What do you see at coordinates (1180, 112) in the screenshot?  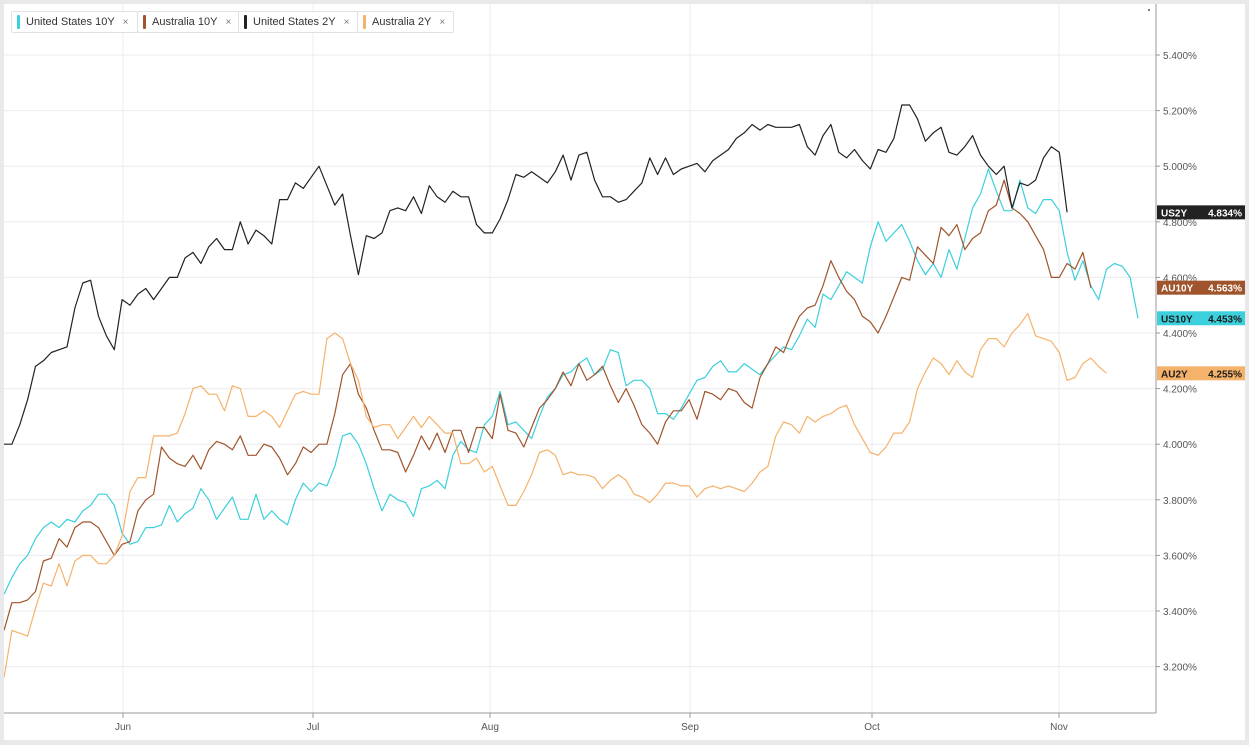 I see `y-tick-label: 5.200%` at bounding box center [1180, 112].